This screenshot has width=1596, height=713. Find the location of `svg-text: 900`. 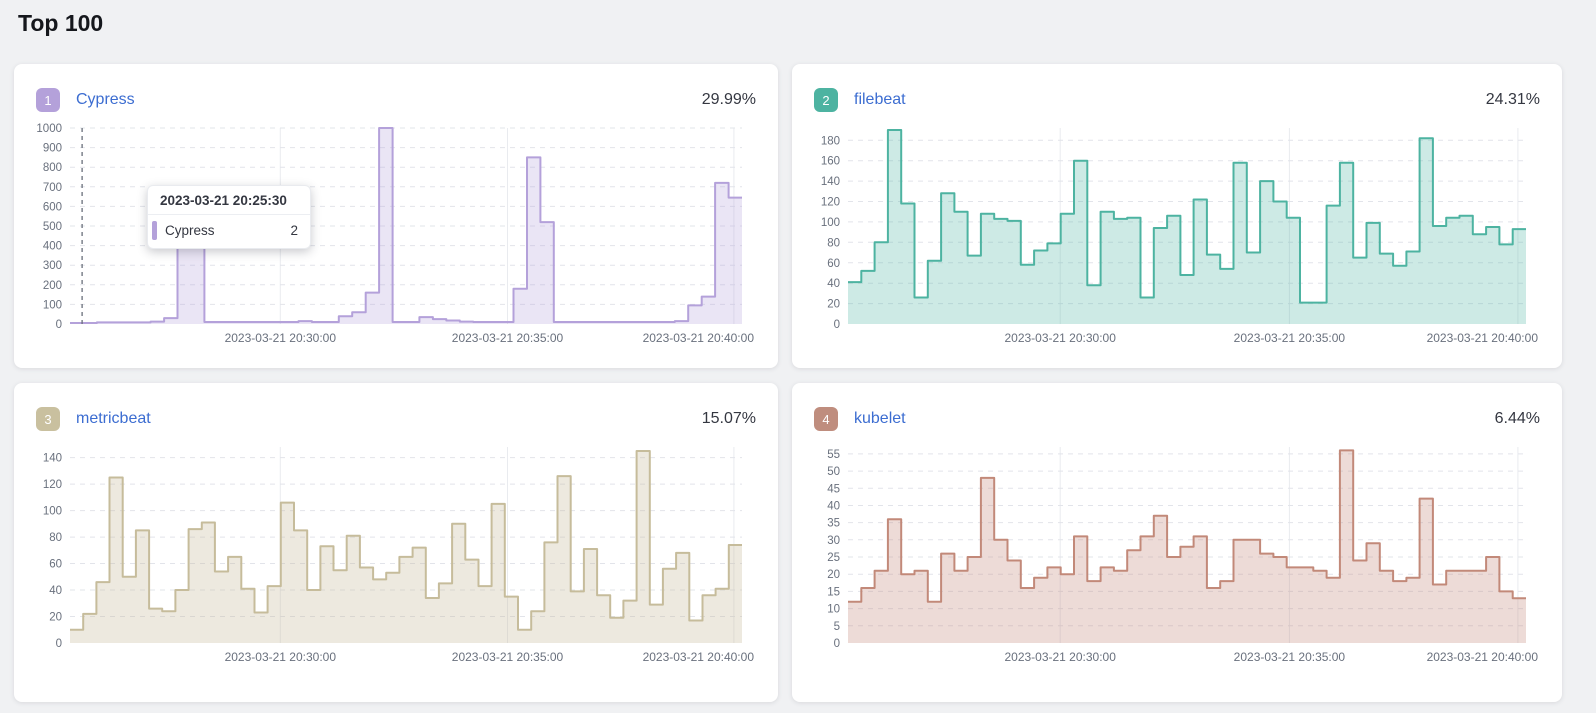

svg-text: 900 is located at coordinates (52, 149).